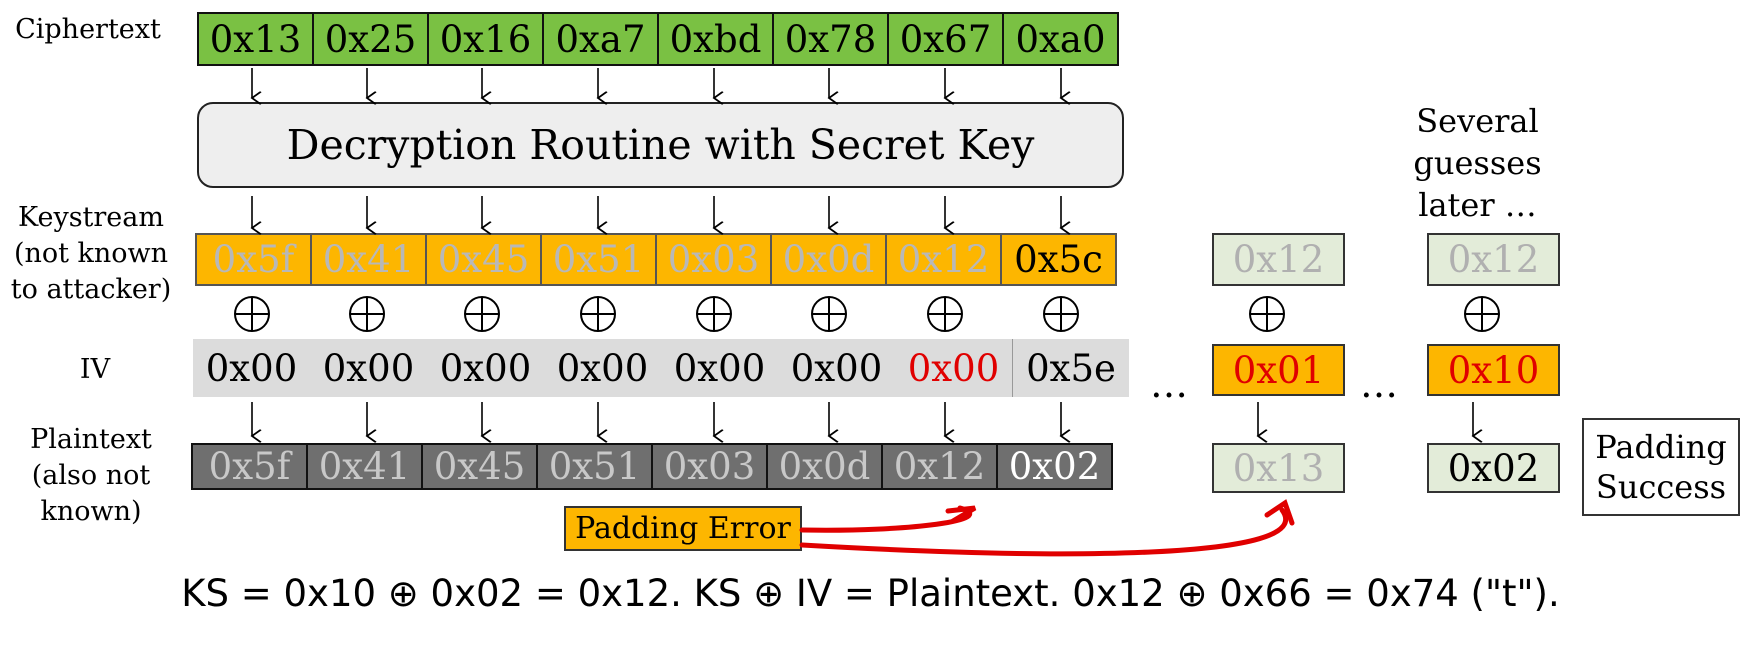  What do you see at coordinates (1661, 447) in the screenshot?
I see `padding-success-line-1: Padding` at bounding box center [1661, 447].